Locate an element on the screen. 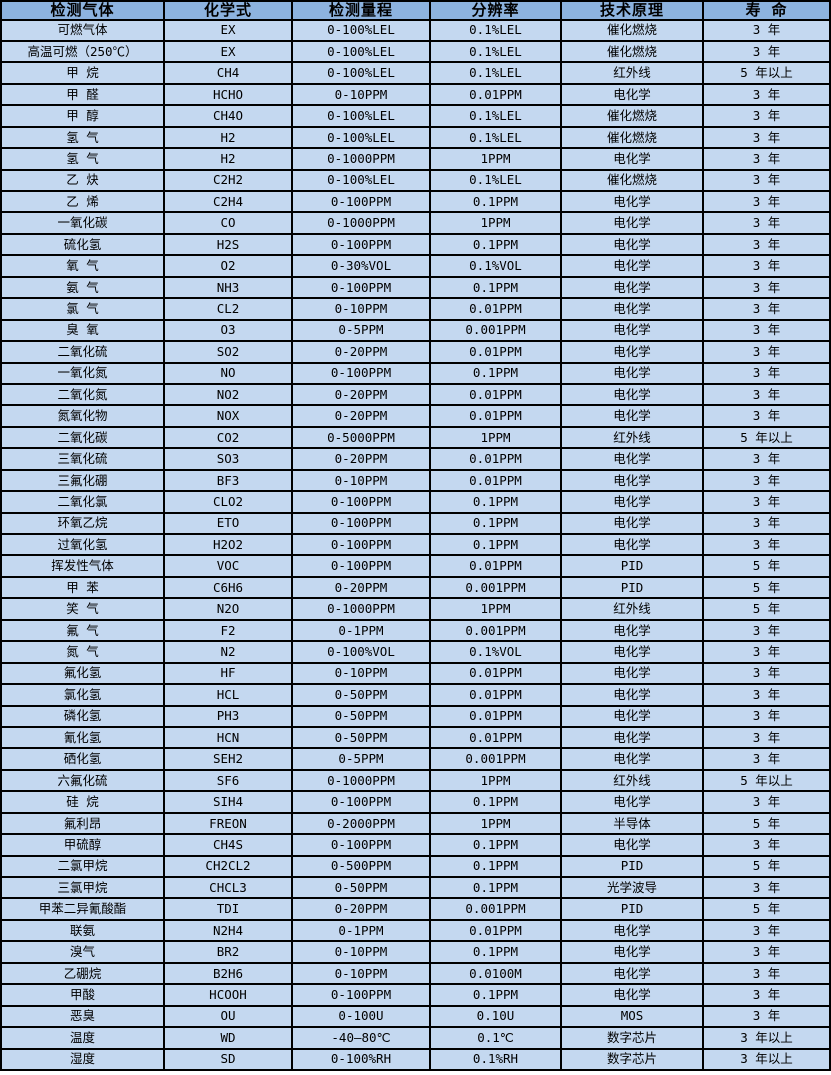 The width and height of the screenshot is (831, 1075). table-row: 氮 气 N2 0-100%VOL 0.1%VOL 电化学 3 年 is located at coordinates (415, 652).